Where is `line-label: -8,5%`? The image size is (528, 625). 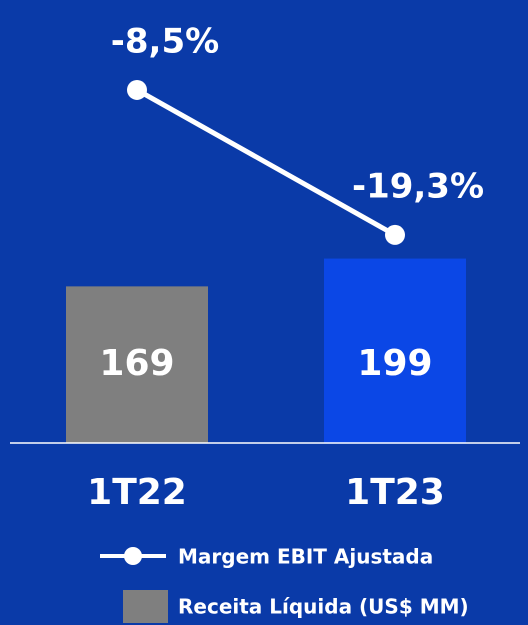 line-label: -8,5% is located at coordinates (165, 41).